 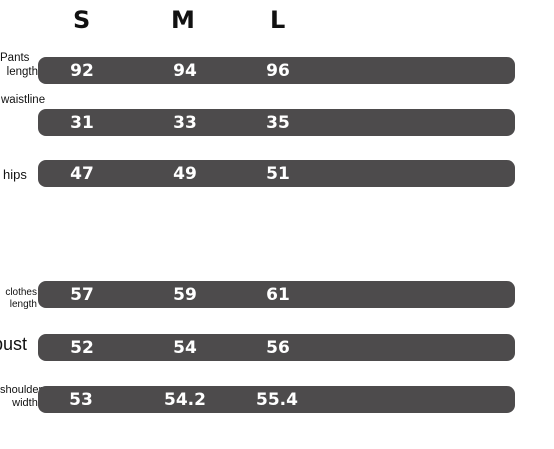 What do you see at coordinates (82, 295) in the screenshot?
I see `value-s: 57` at bounding box center [82, 295].